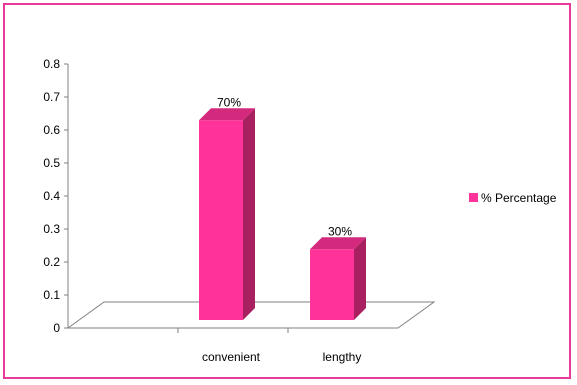 The image size is (577, 385). What do you see at coordinates (51, 196) in the screenshot?
I see `y-tick-label: 0.4` at bounding box center [51, 196].